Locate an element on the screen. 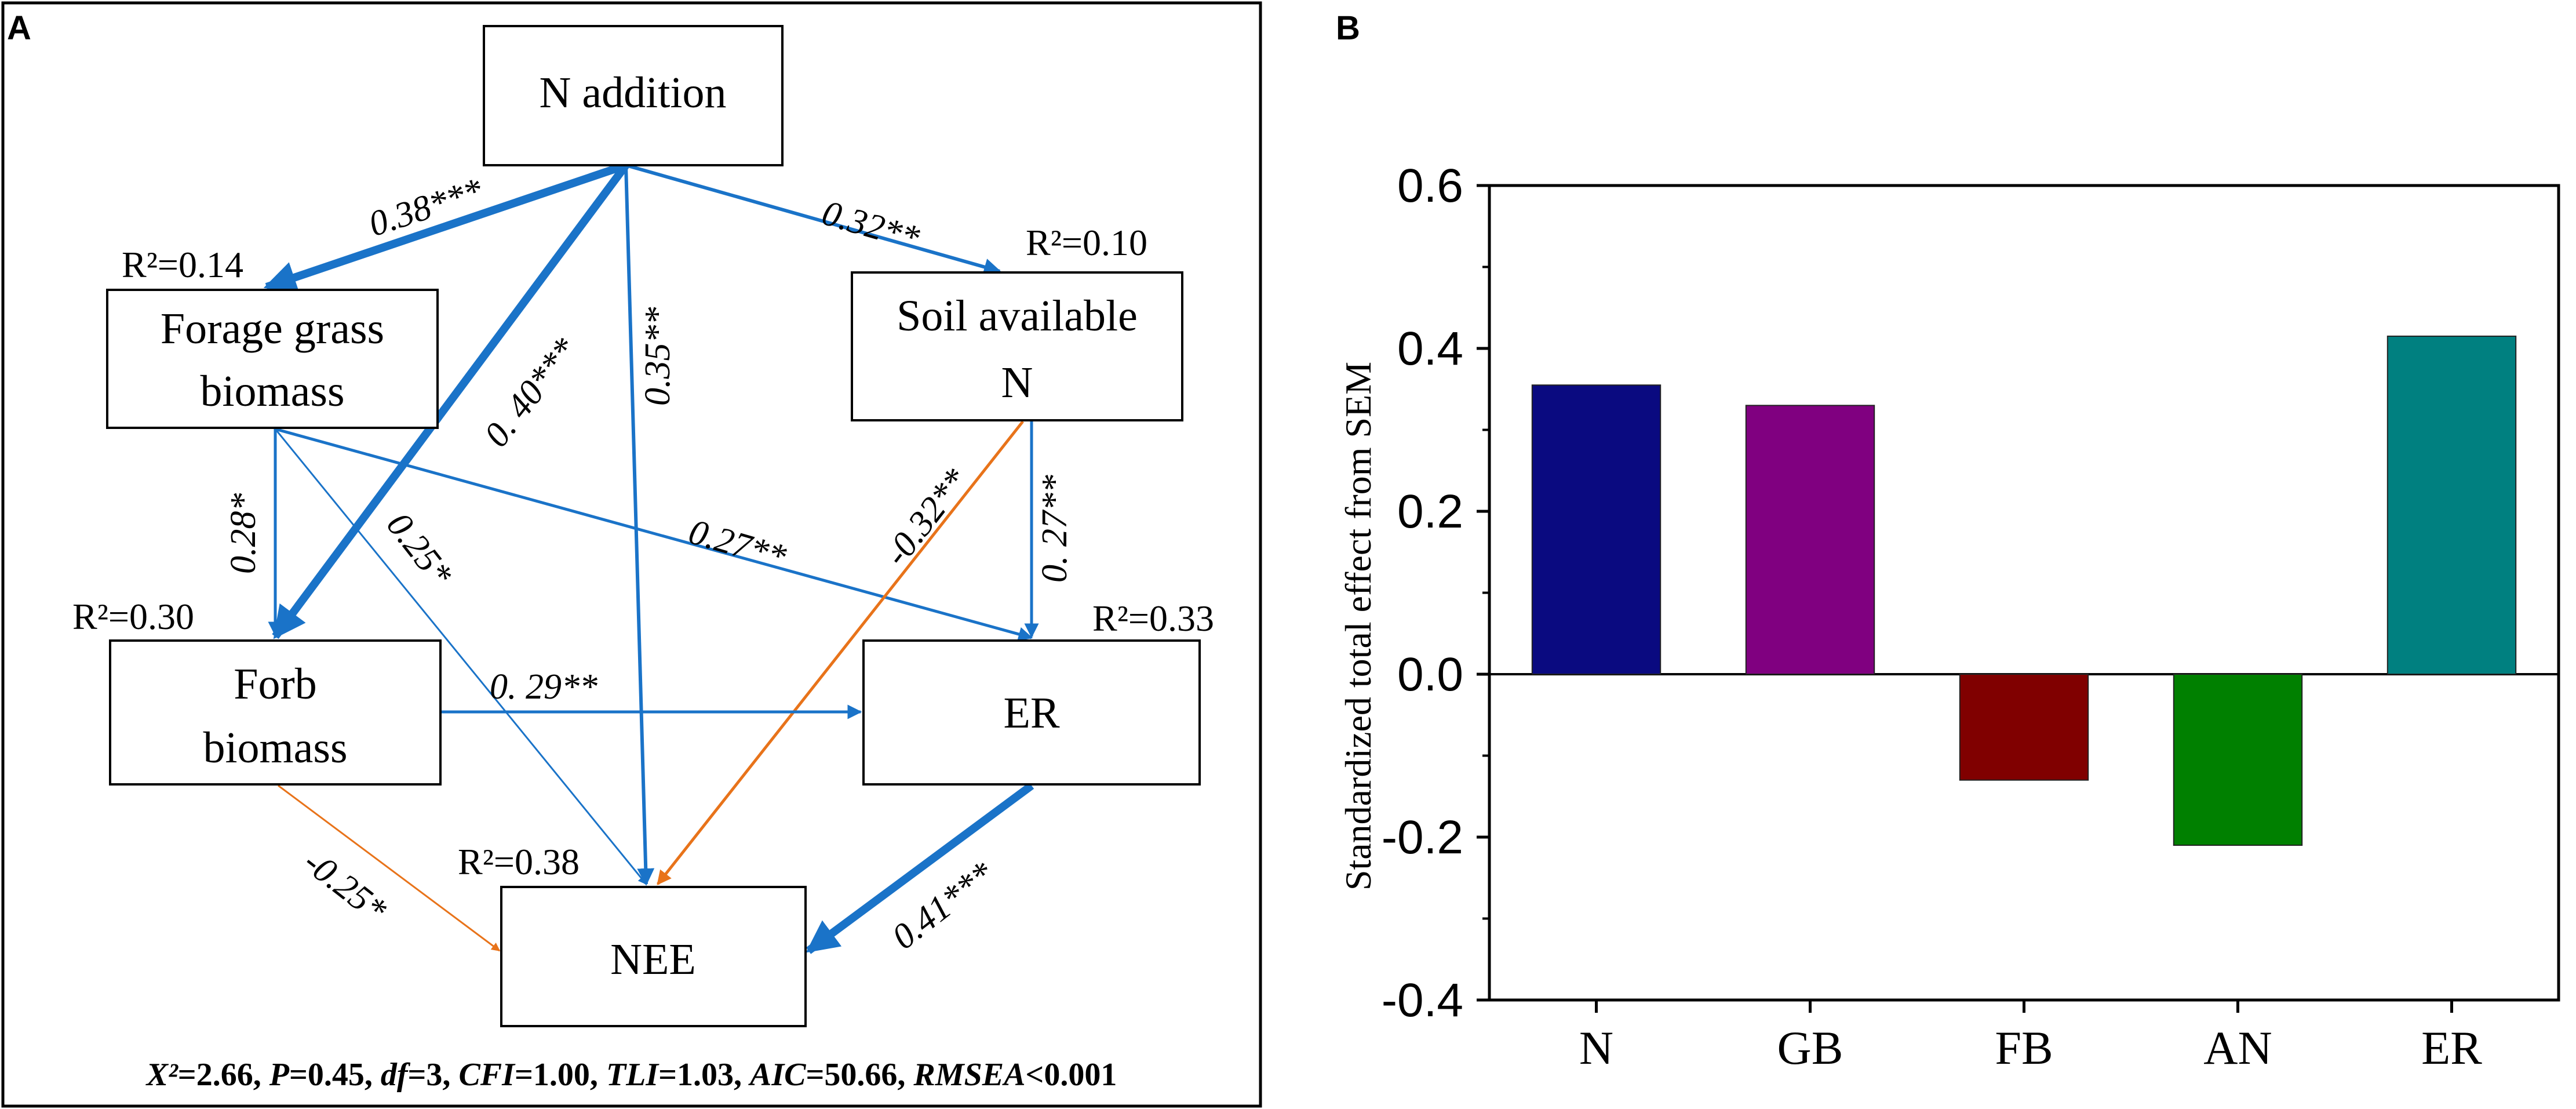 This screenshot has width=2576, height=1109. node-soil-available-n: Soil available N is located at coordinates (1017, 346).